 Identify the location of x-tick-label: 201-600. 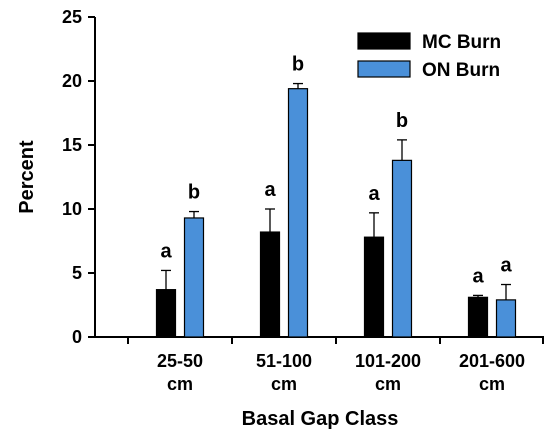
(492, 361).